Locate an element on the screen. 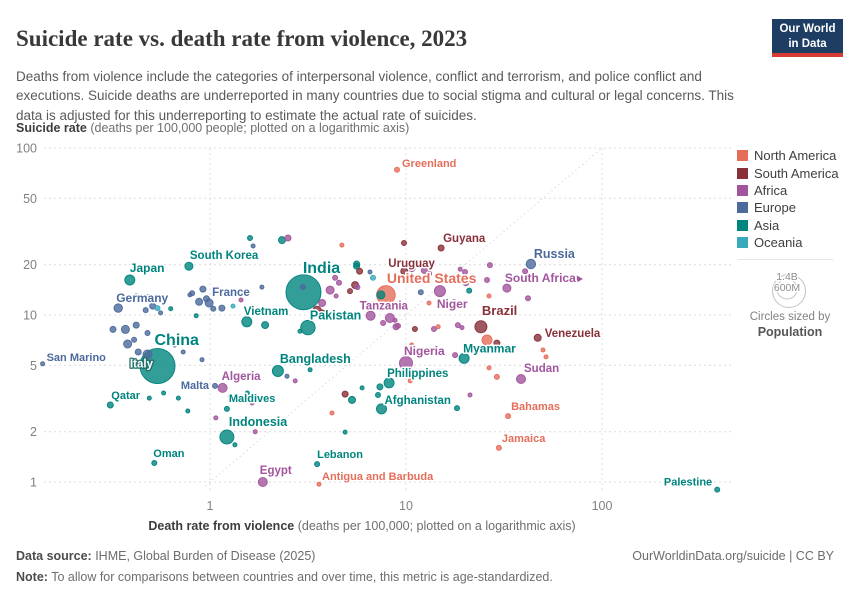  data-point-sudan is located at coordinates (521, 379).